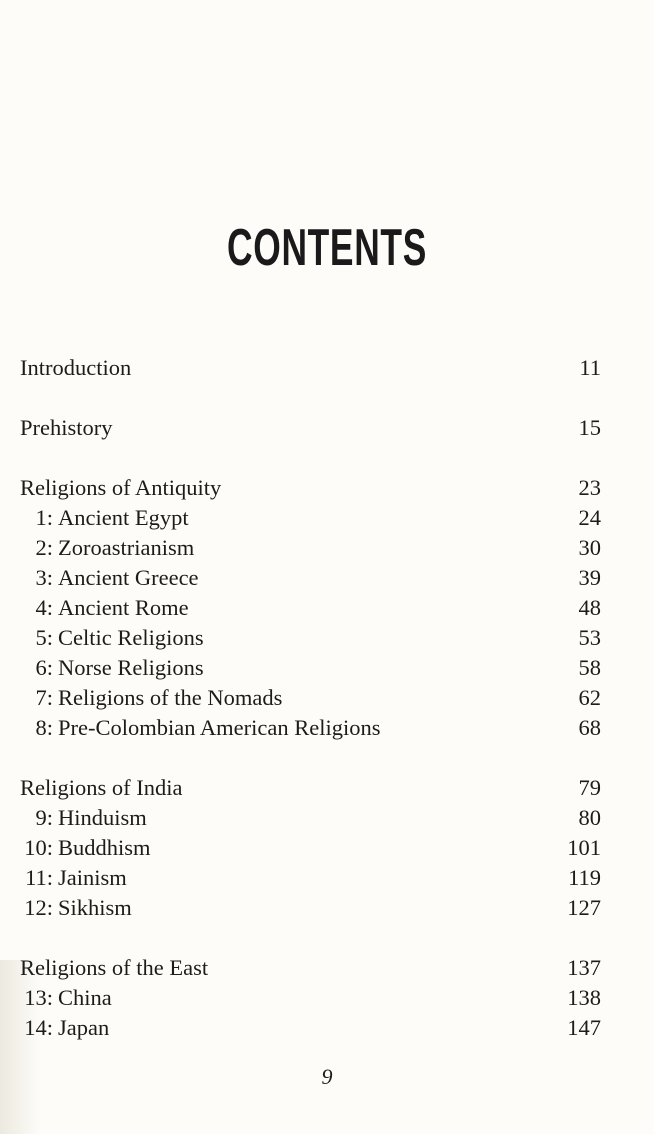  Describe the element at coordinates (590, 367) in the screenshot. I see `entry-page: 11` at that location.